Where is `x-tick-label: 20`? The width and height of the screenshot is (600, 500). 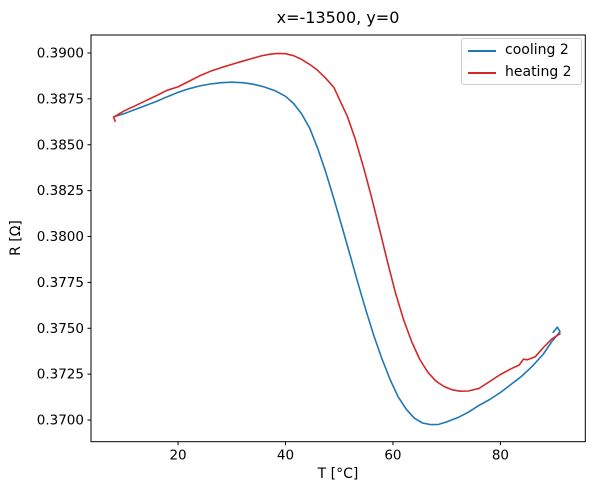 x-tick-label: 20 is located at coordinates (177, 456).